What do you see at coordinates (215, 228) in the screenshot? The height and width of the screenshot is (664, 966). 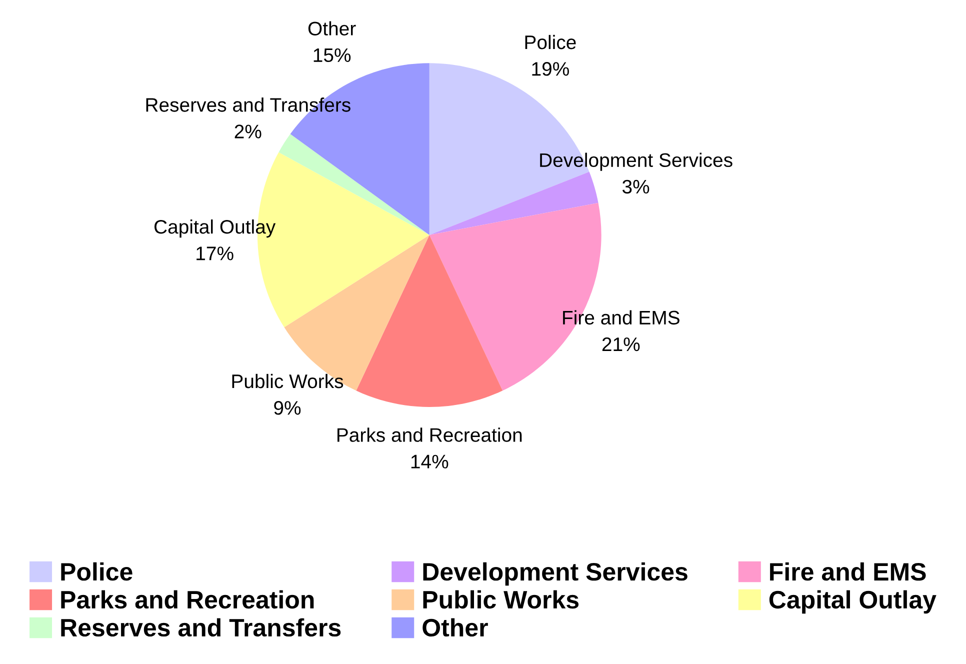 I see `slice-label: Capital Outlay` at bounding box center [215, 228].